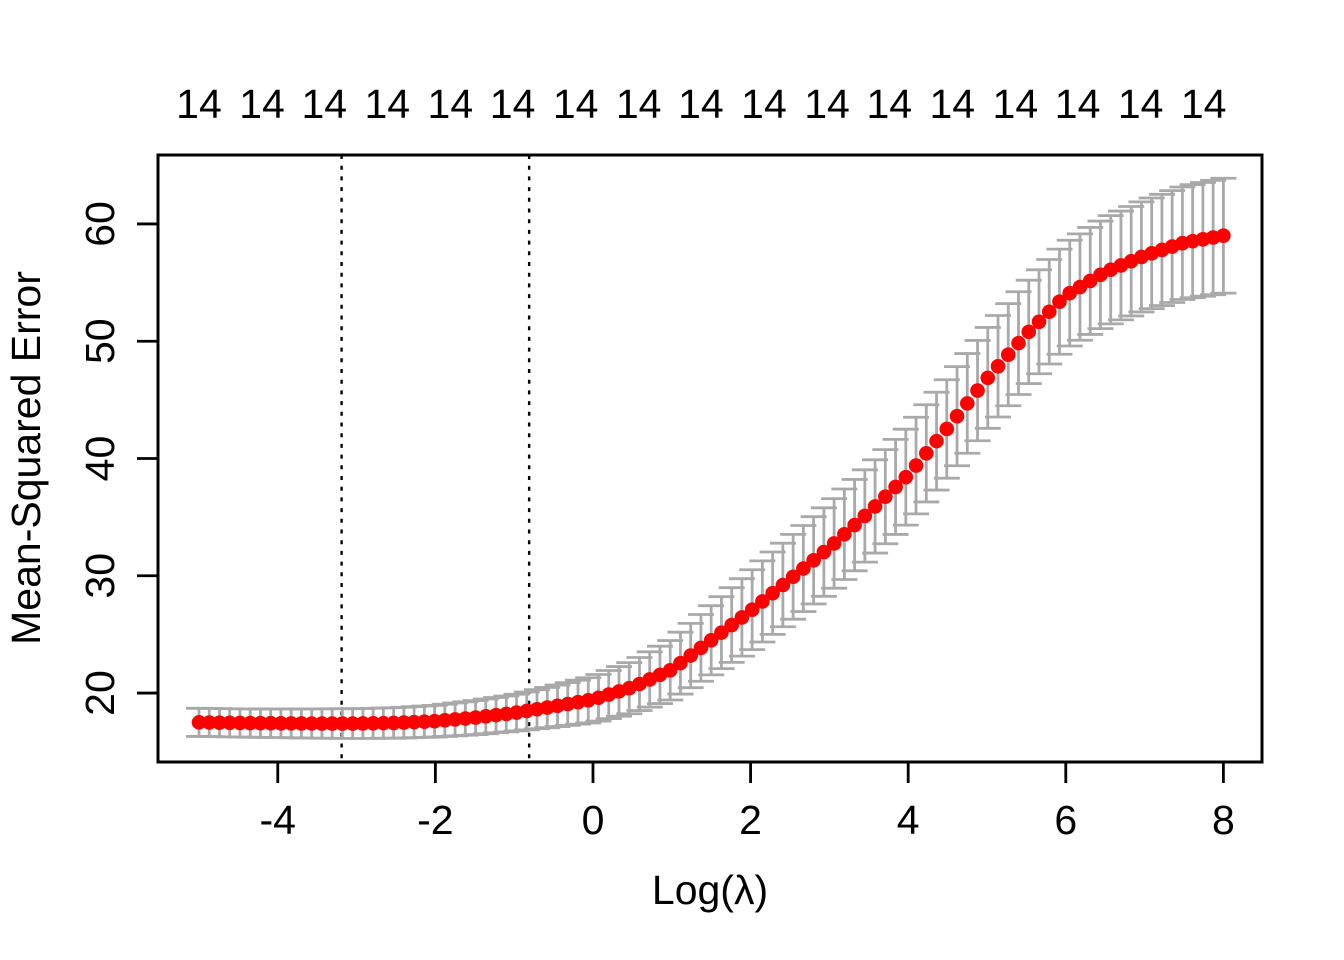 This screenshot has height=960, width=1344. I want to click on x-axis-tick-label: 2, so click(750, 820).